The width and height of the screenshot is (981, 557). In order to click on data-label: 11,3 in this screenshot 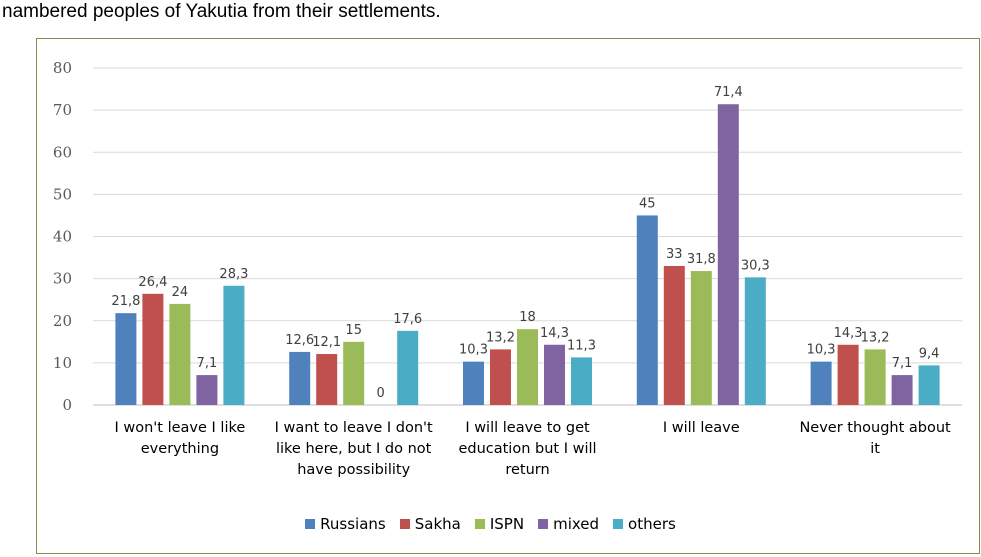, I will do `click(581, 345)`.